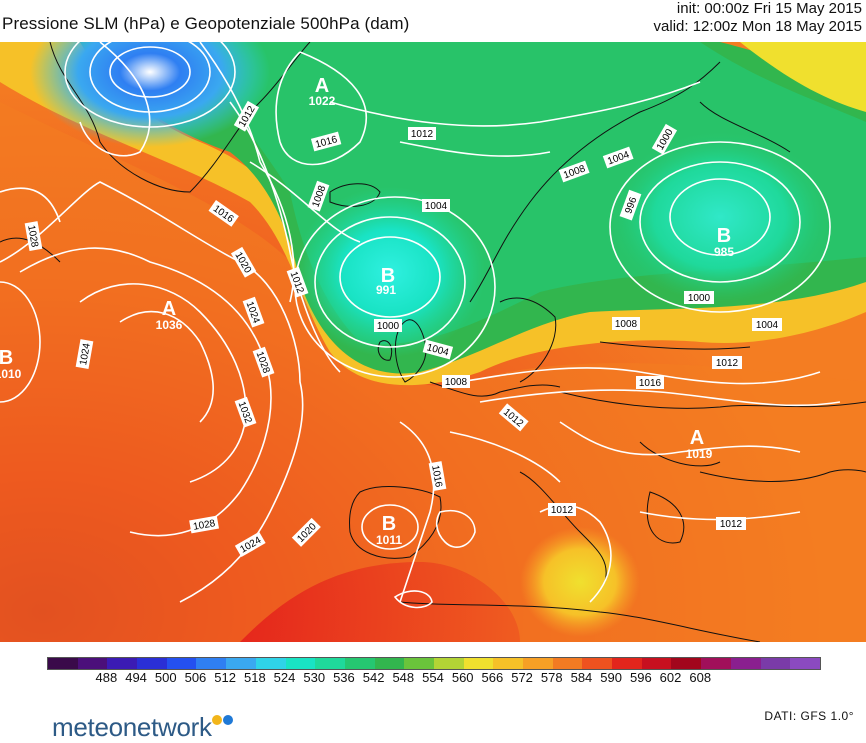 Image resolution: width=866 pixels, height=743 pixels. I want to click on low-center-1011: B 1011, so click(389, 530).